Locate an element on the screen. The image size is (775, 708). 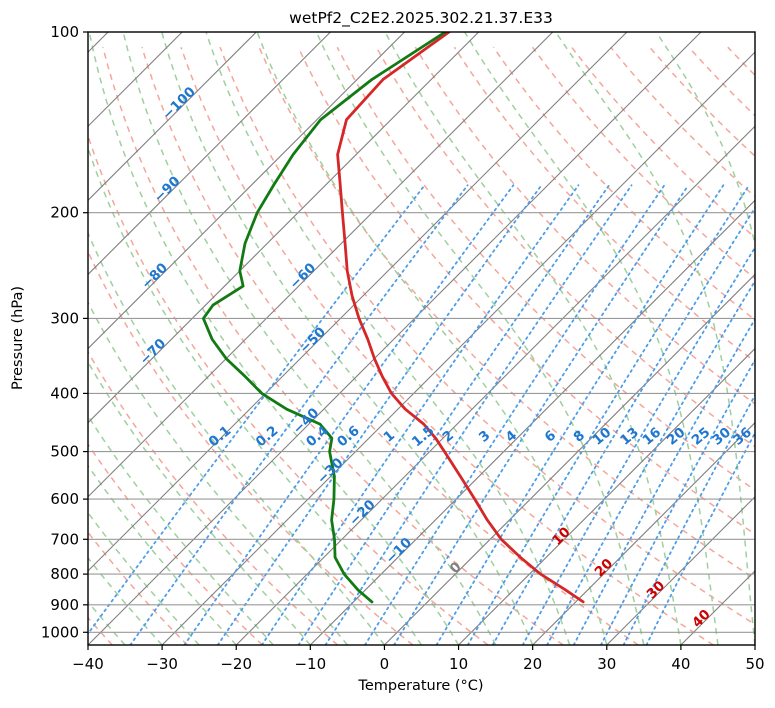
x-tick-label: −10 is located at coordinates (310, 664).